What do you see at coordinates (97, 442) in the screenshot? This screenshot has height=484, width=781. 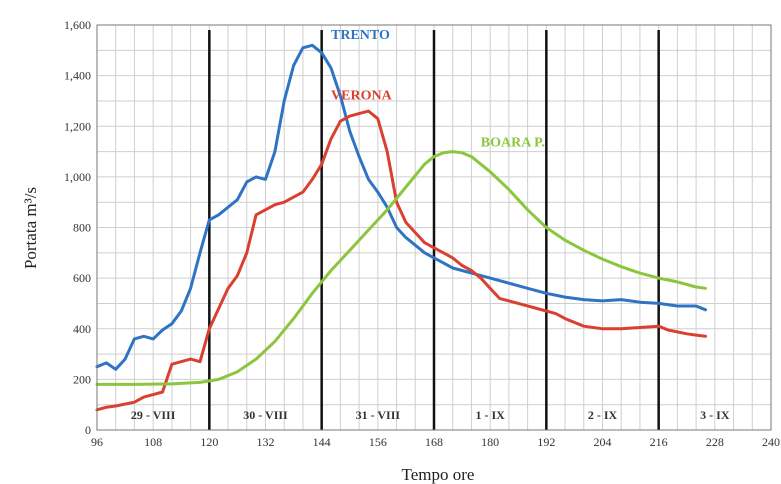 I see `x-tick-label: 96` at bounding box center [97, 442].